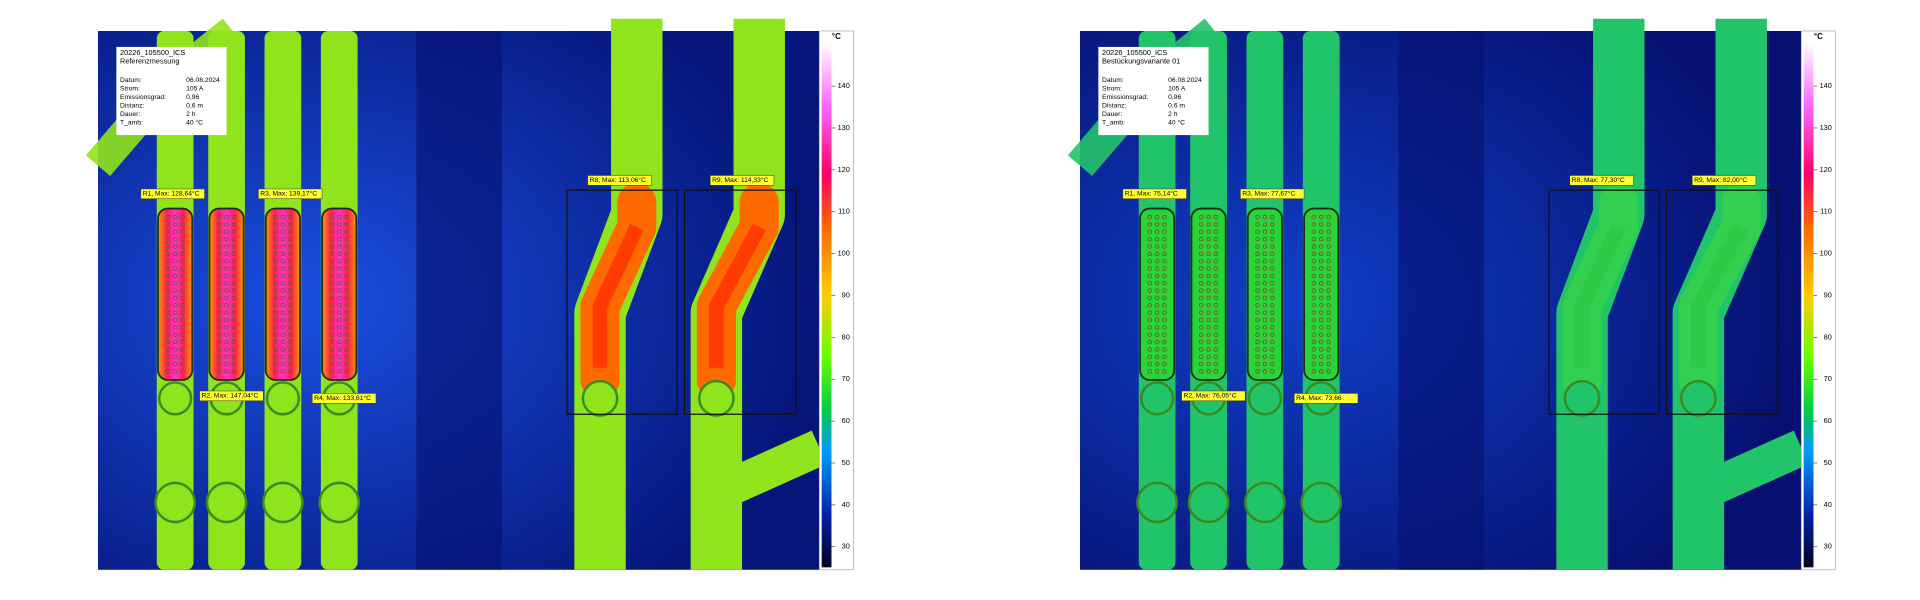 Image resolution: width=1920 pixels, height=600 pixels. Describe the element at coordinates (1112, 114) in the screenshot. I see `info-label: Dauer:` at that location.